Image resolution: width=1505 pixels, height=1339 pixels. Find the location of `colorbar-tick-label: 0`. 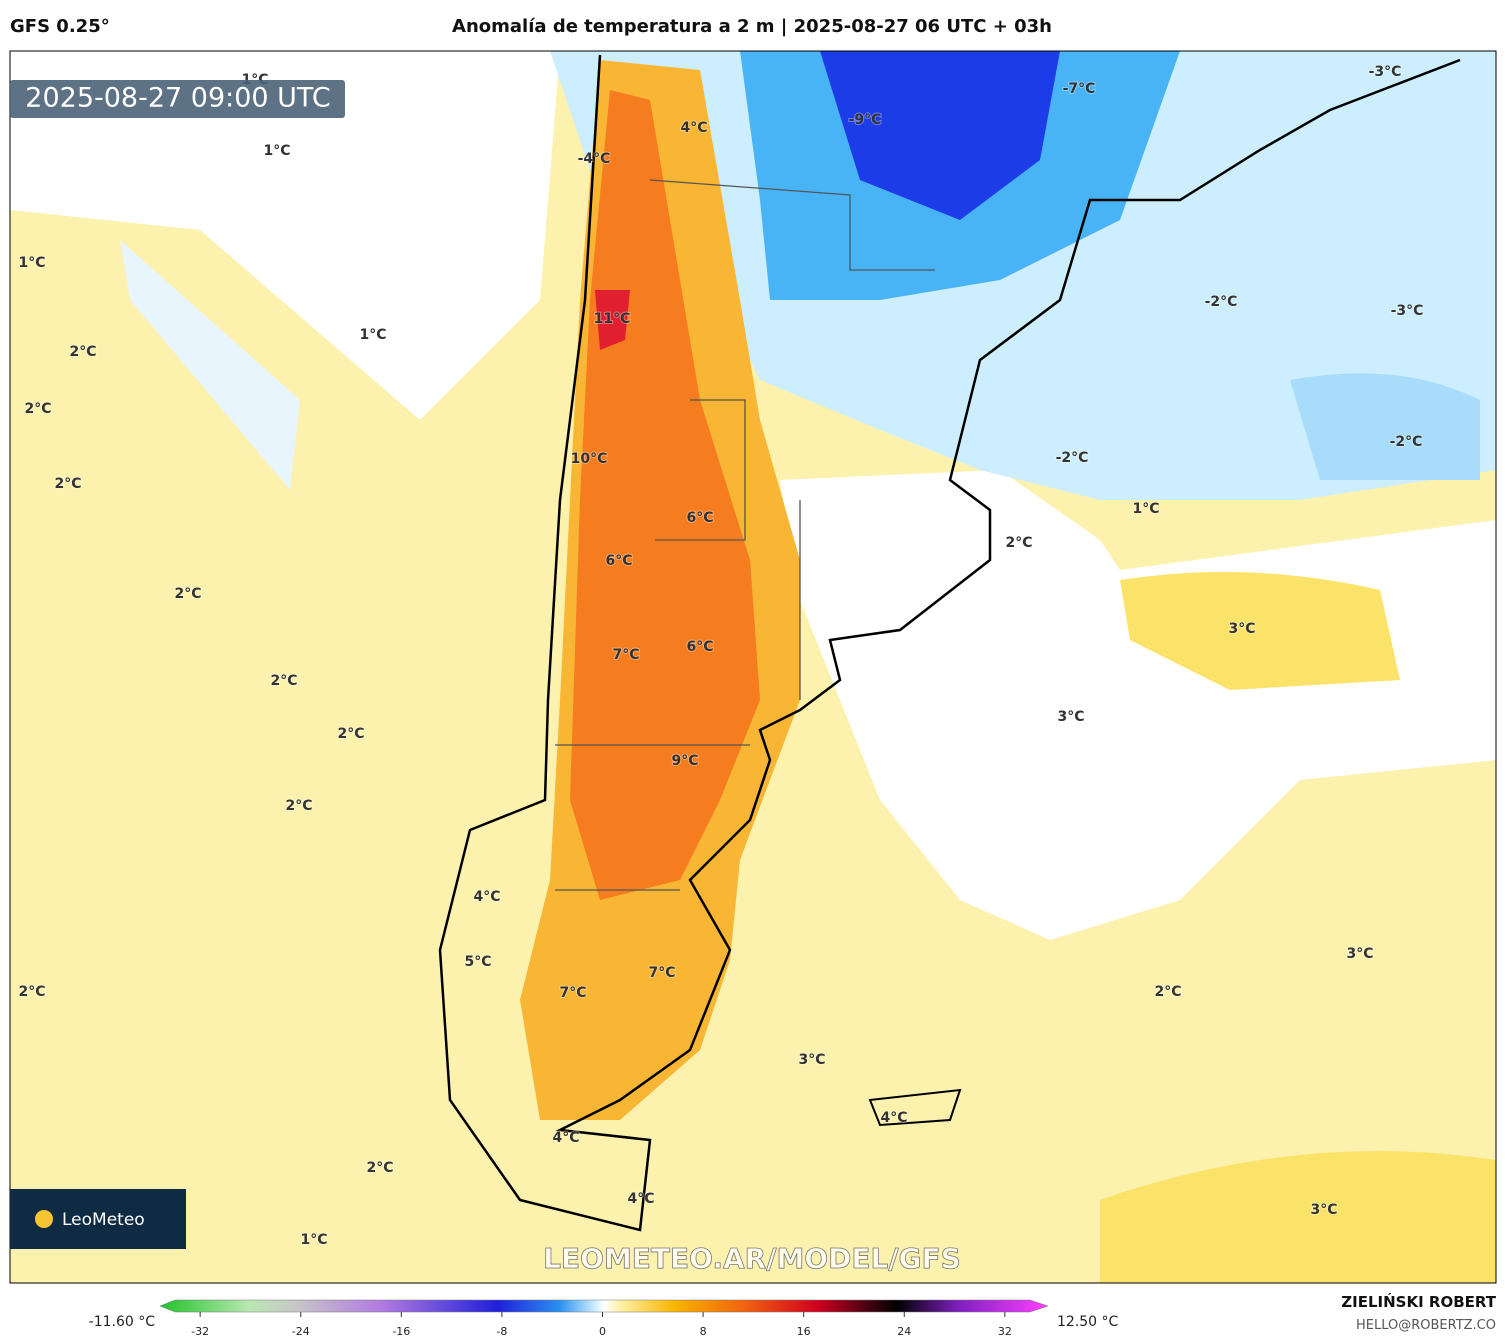

colorbar-tick-label: 0 is located at coordinates (602, 1331).